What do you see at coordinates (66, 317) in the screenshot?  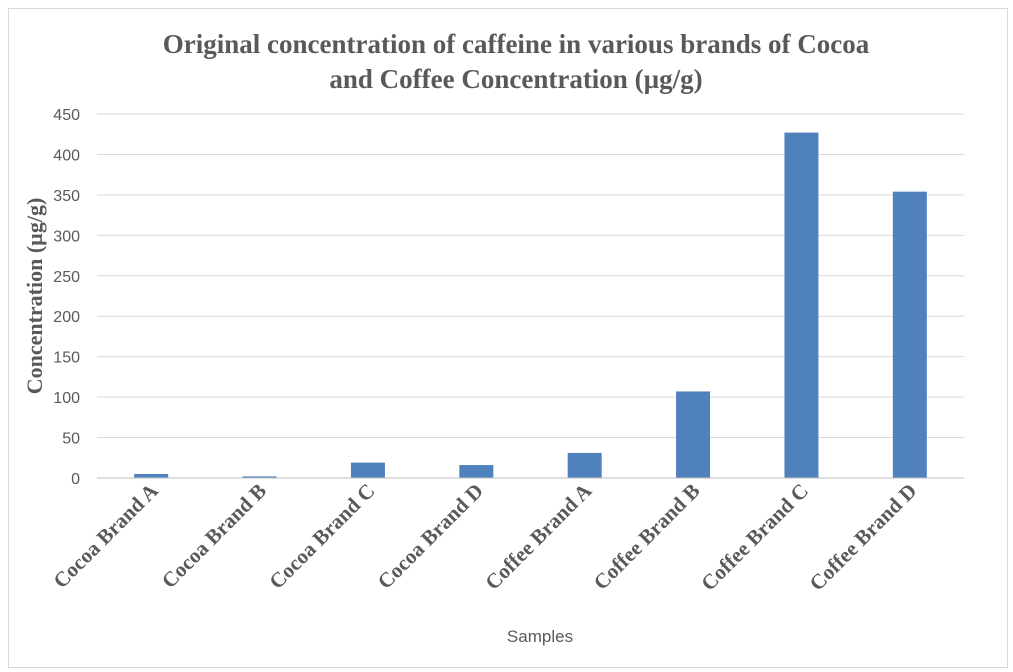 I see `y-tick-label: 200` at bounding box center [66, 317].